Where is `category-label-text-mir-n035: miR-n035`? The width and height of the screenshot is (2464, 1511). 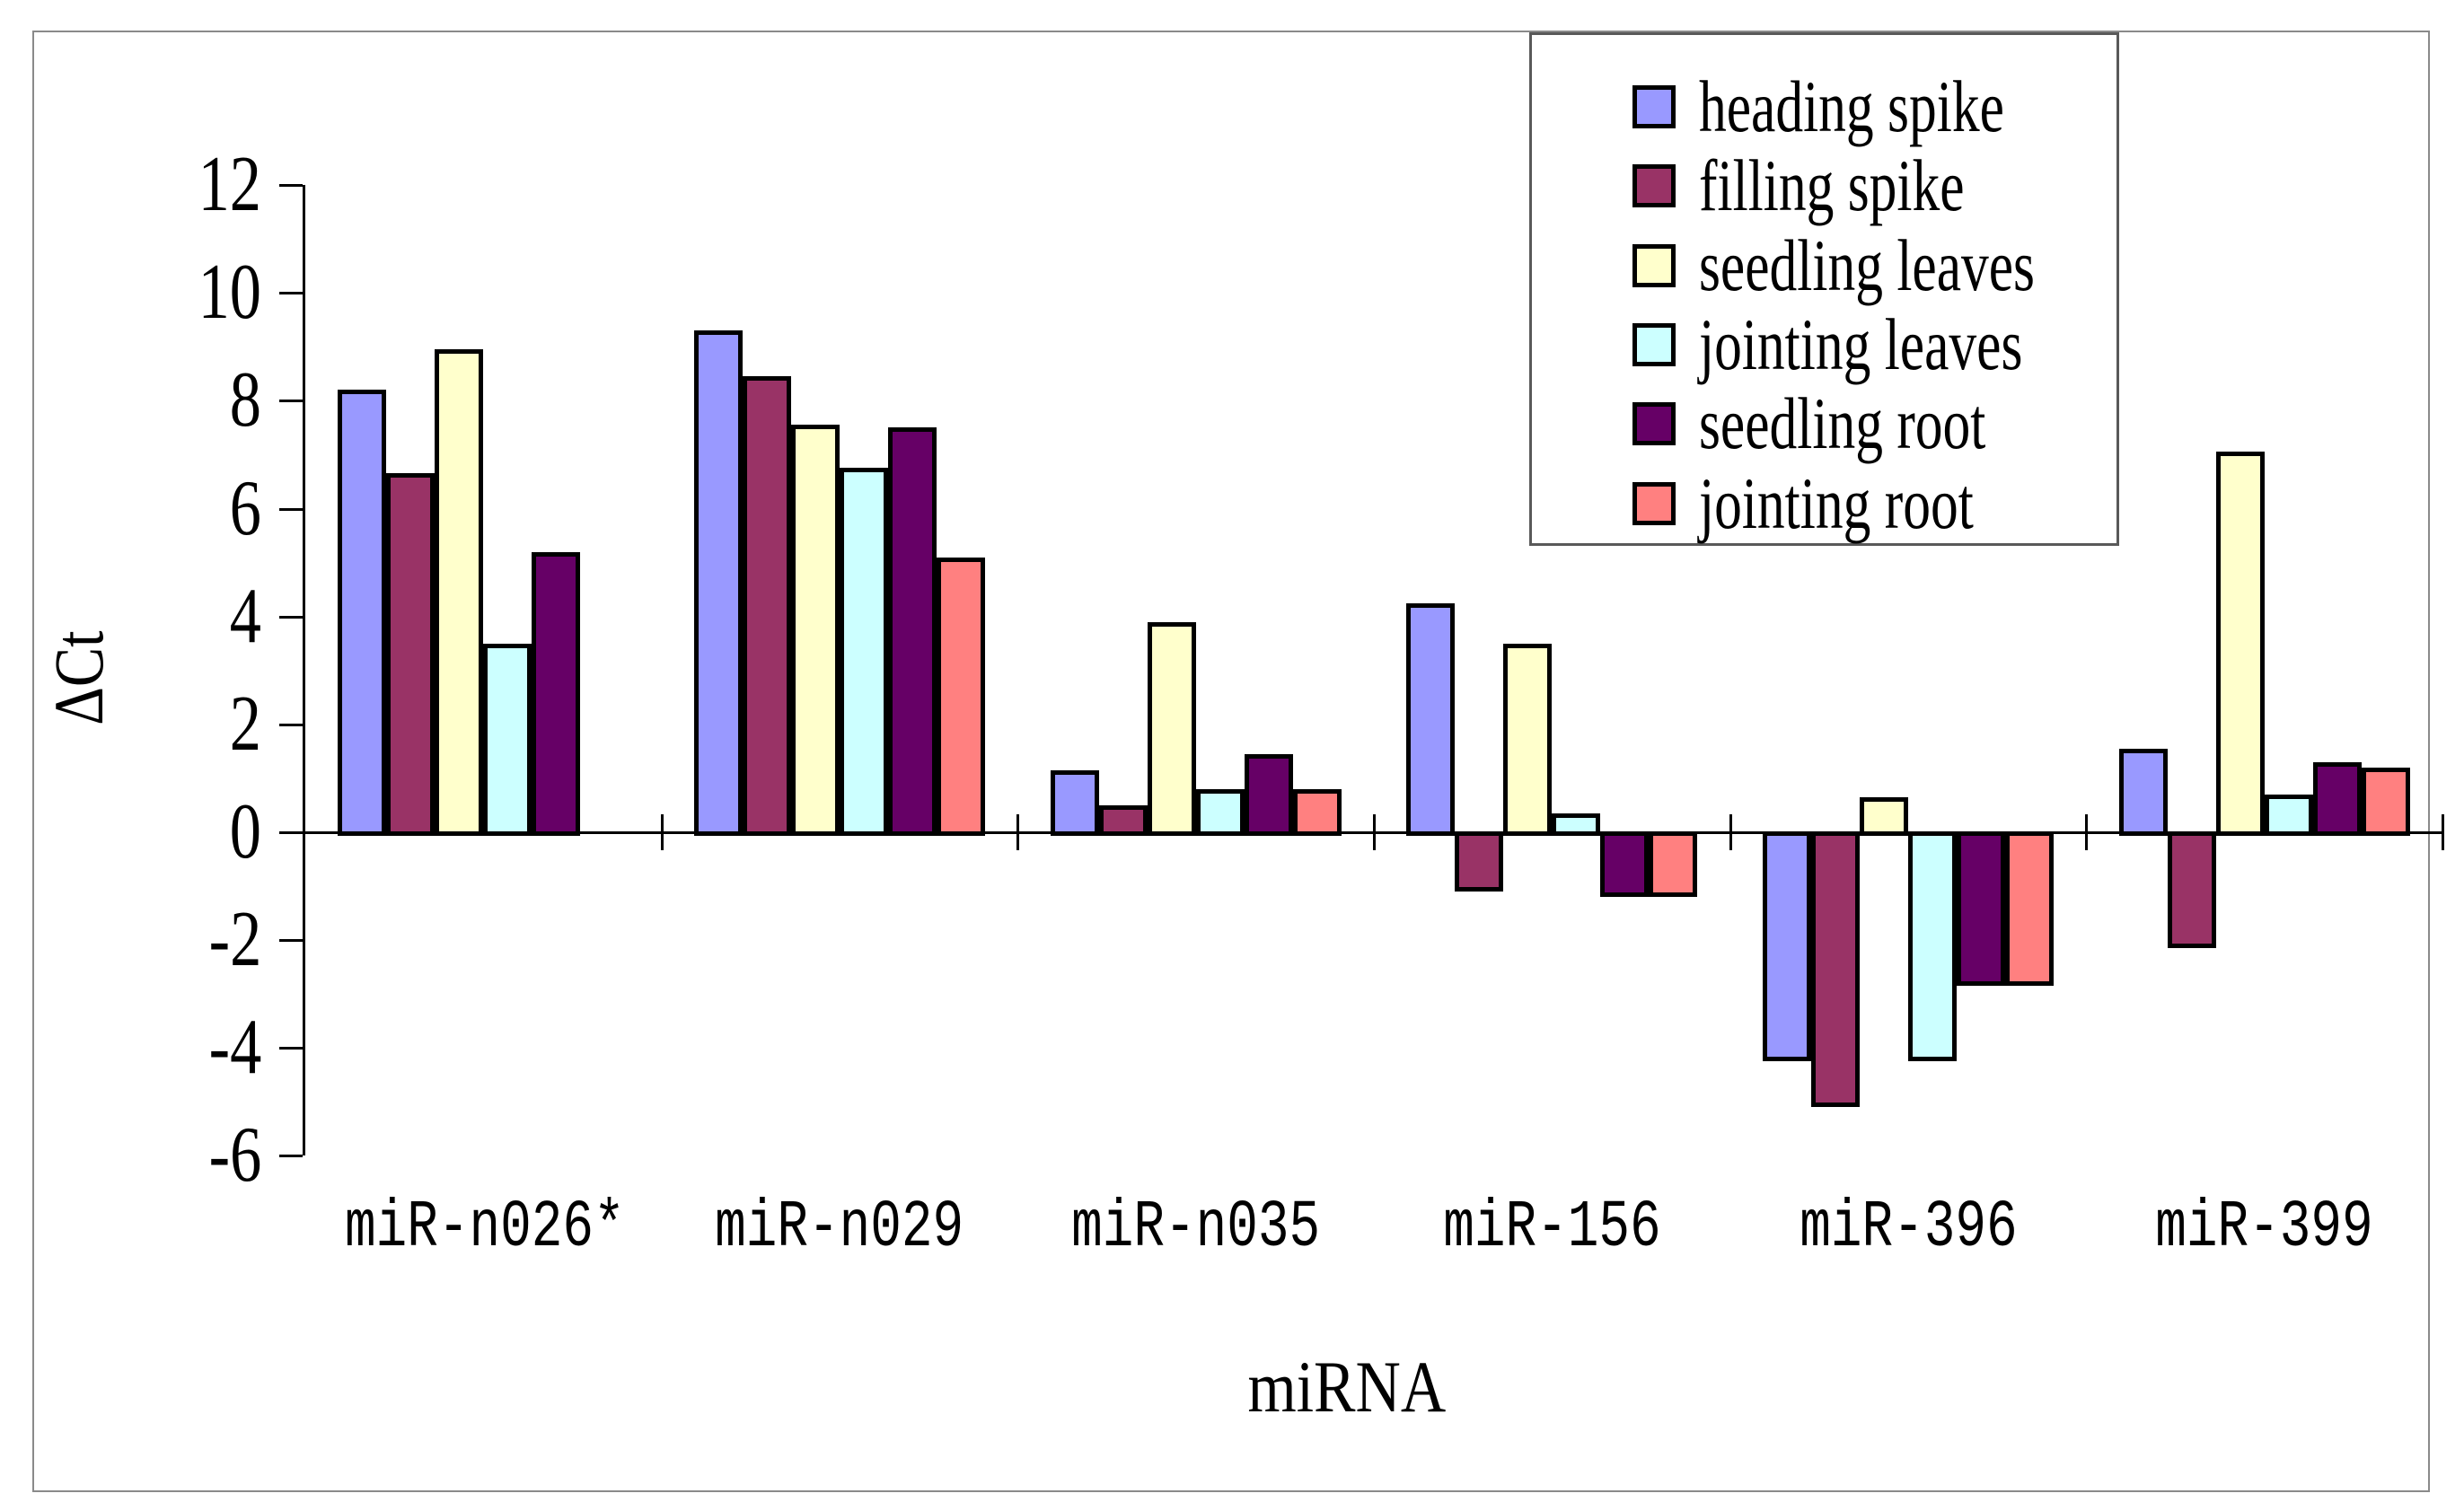
category-label-text-mir-n035: miR-n035 is located at coordinates (1196, 1228).